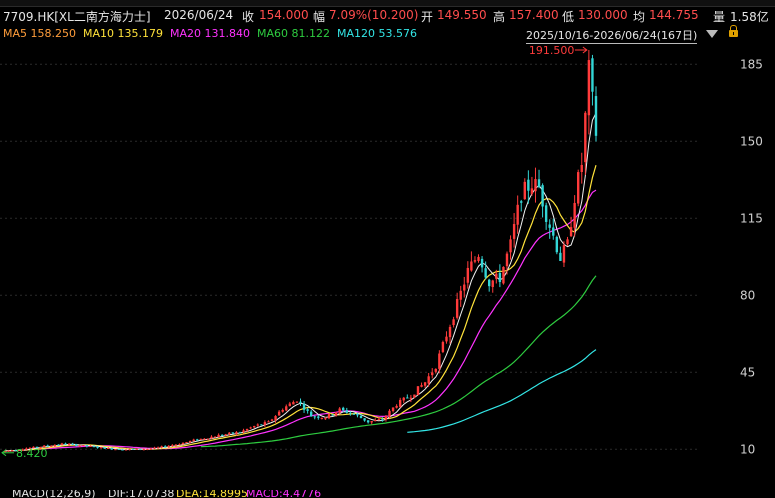 The width and height of the screenshot is (775, 498). Describe the element at coordinates (377, 33) in the screenshot. I see `ma120-legend: MA120 53.576` at that location.